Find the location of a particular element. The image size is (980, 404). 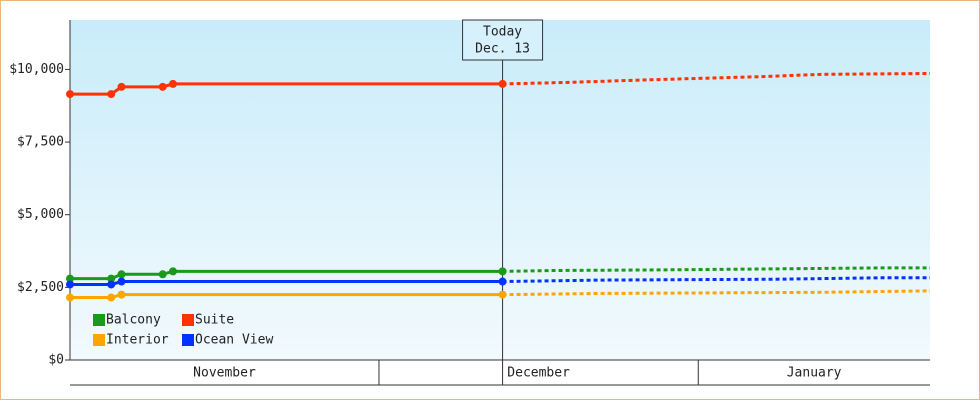

today-label: Today is located at coordinates (502, 32).